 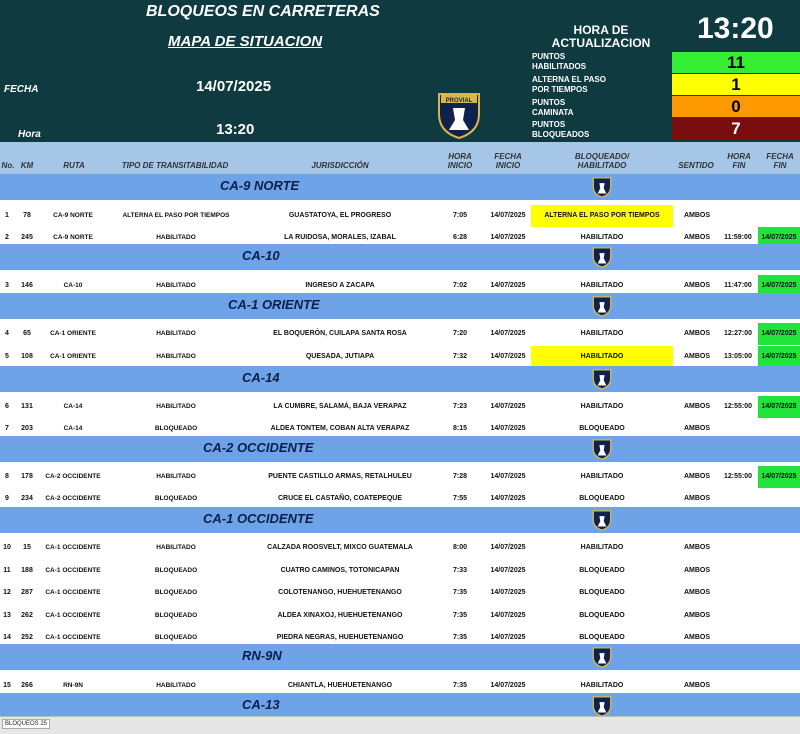 What do you see at coordinates (261, 704) in the screenshot?
I see `section-name: CA-13` at bounding box center [261, 704].